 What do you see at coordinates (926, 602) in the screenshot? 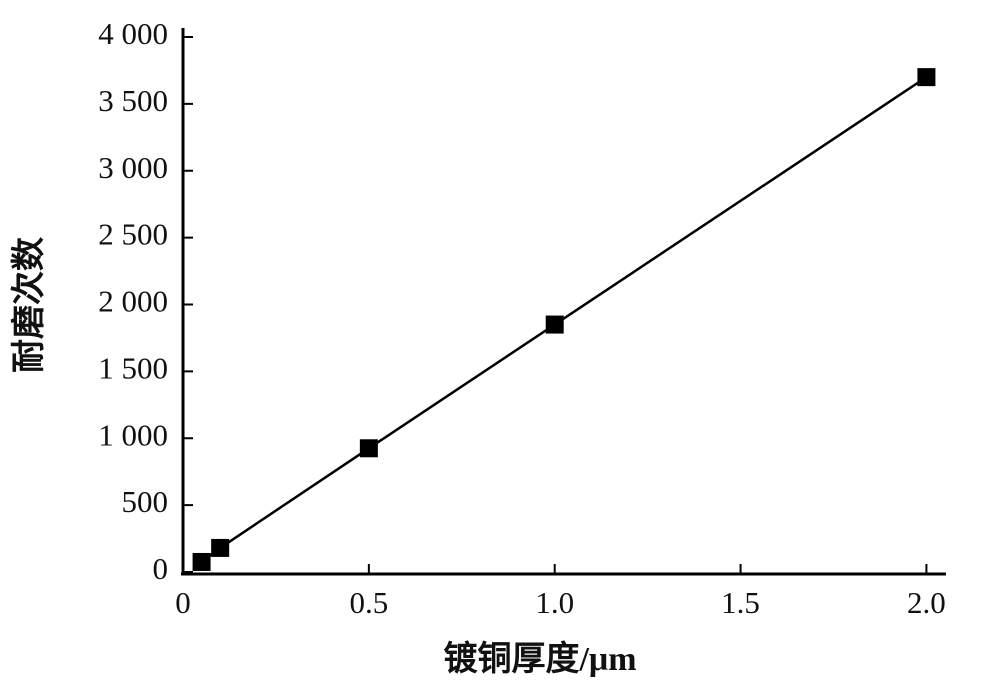
I see `x-tick-label: 2.0` at bounding box center [926, 602].